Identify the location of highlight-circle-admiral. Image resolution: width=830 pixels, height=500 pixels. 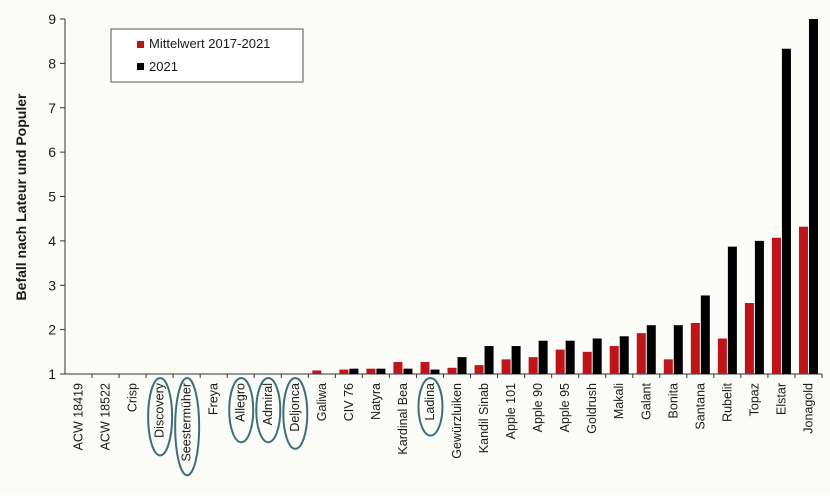
(268, 410).